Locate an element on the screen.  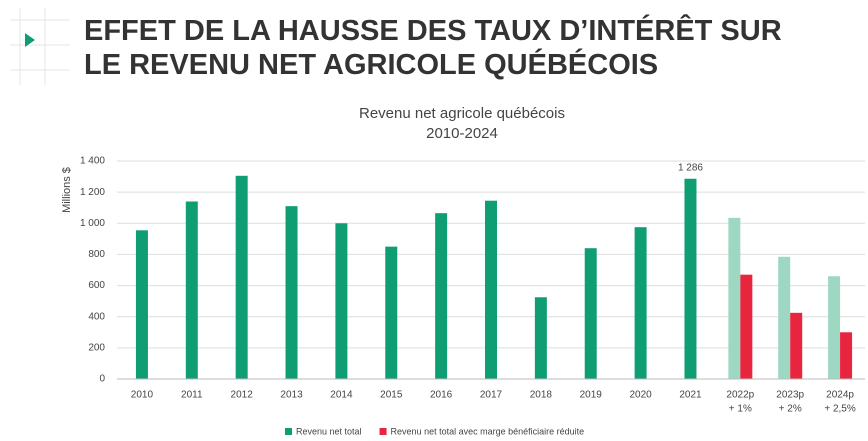
y-tick-label: 600 is located at coordinates (96, 285).